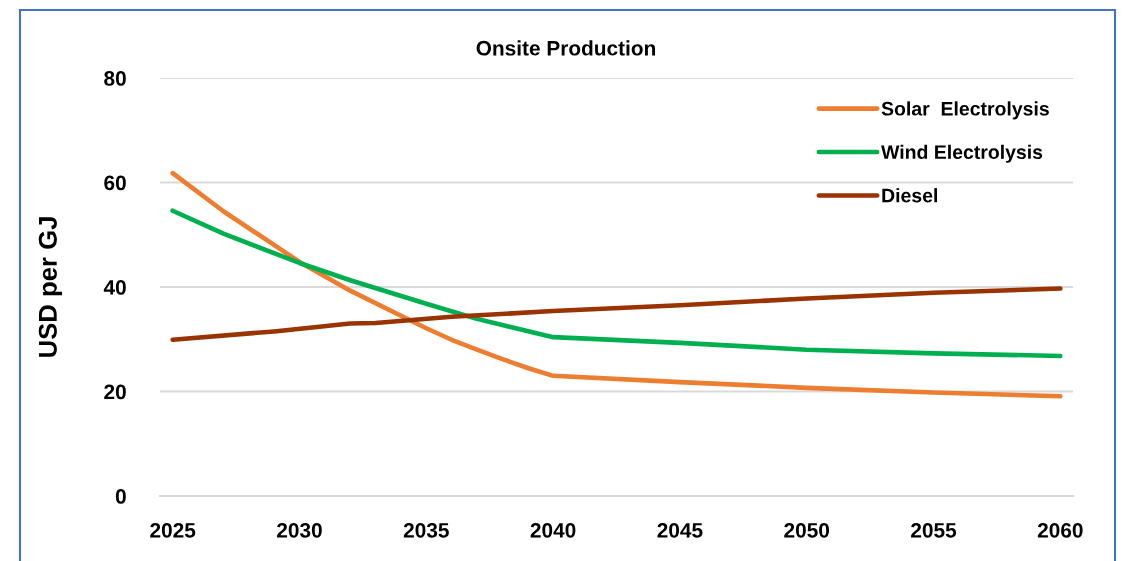  What do you see at coordinates (426, 530) in the screenshot?
I see `x-tick-label: 2035` at bounding box center [426, 530].